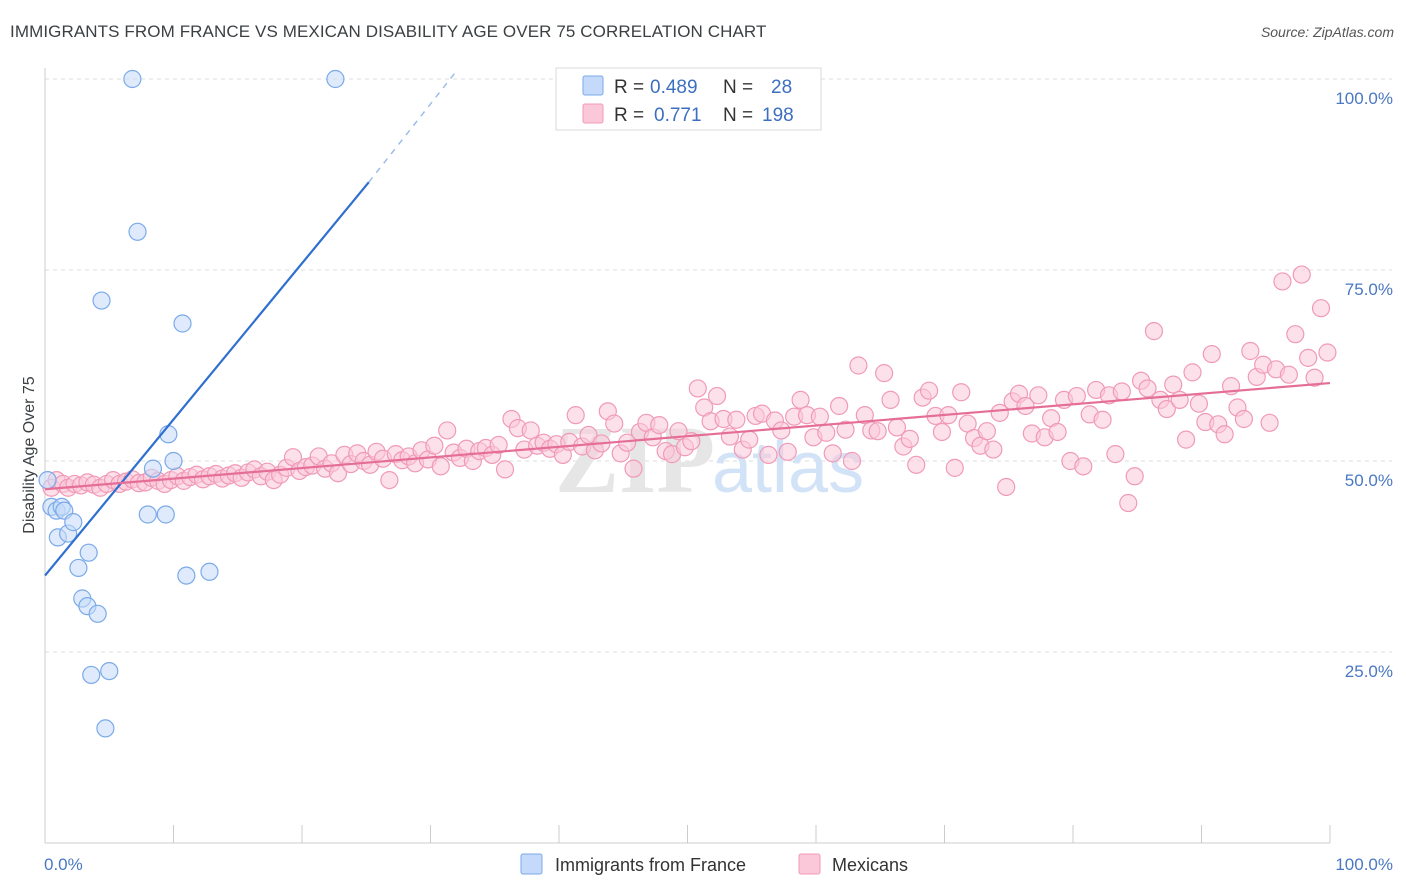 This screenshot has width=1406, height=892. What do you see at coordinates (650, 865) in the screenshot?
I see `bottom-legend-label-france: Immigrants from France` at bounding box center [650, 865].